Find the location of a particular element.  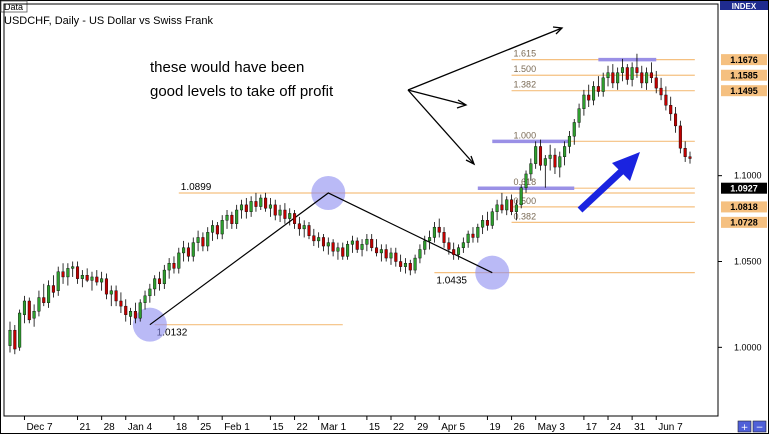

x-tick-label: 29 is located at coordinates (423, 427).